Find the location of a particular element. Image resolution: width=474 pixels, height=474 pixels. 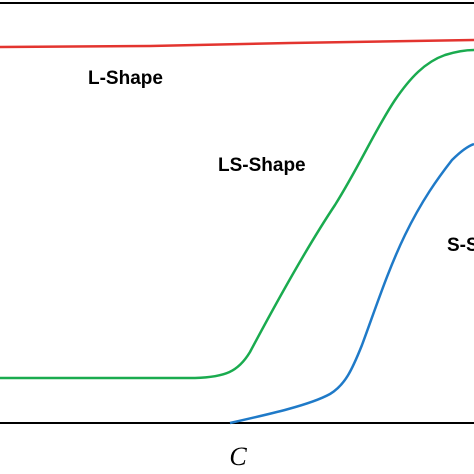

l-shape-label: L-Shape is located at coordinates (125, 78).